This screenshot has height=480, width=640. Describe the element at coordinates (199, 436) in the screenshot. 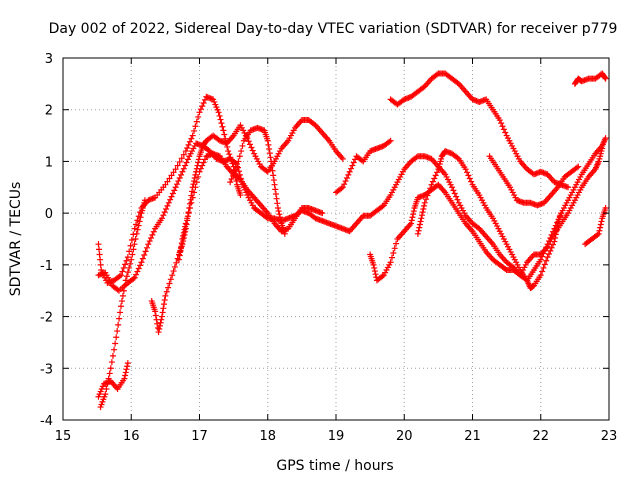

I see `x-tick-label: 17` at that location.